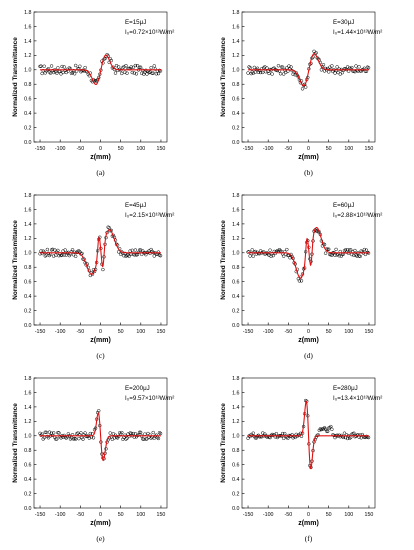  Describe the element at coordinates (369, 515) in the screenshot. I see `x-tick-label: 150` at that location.